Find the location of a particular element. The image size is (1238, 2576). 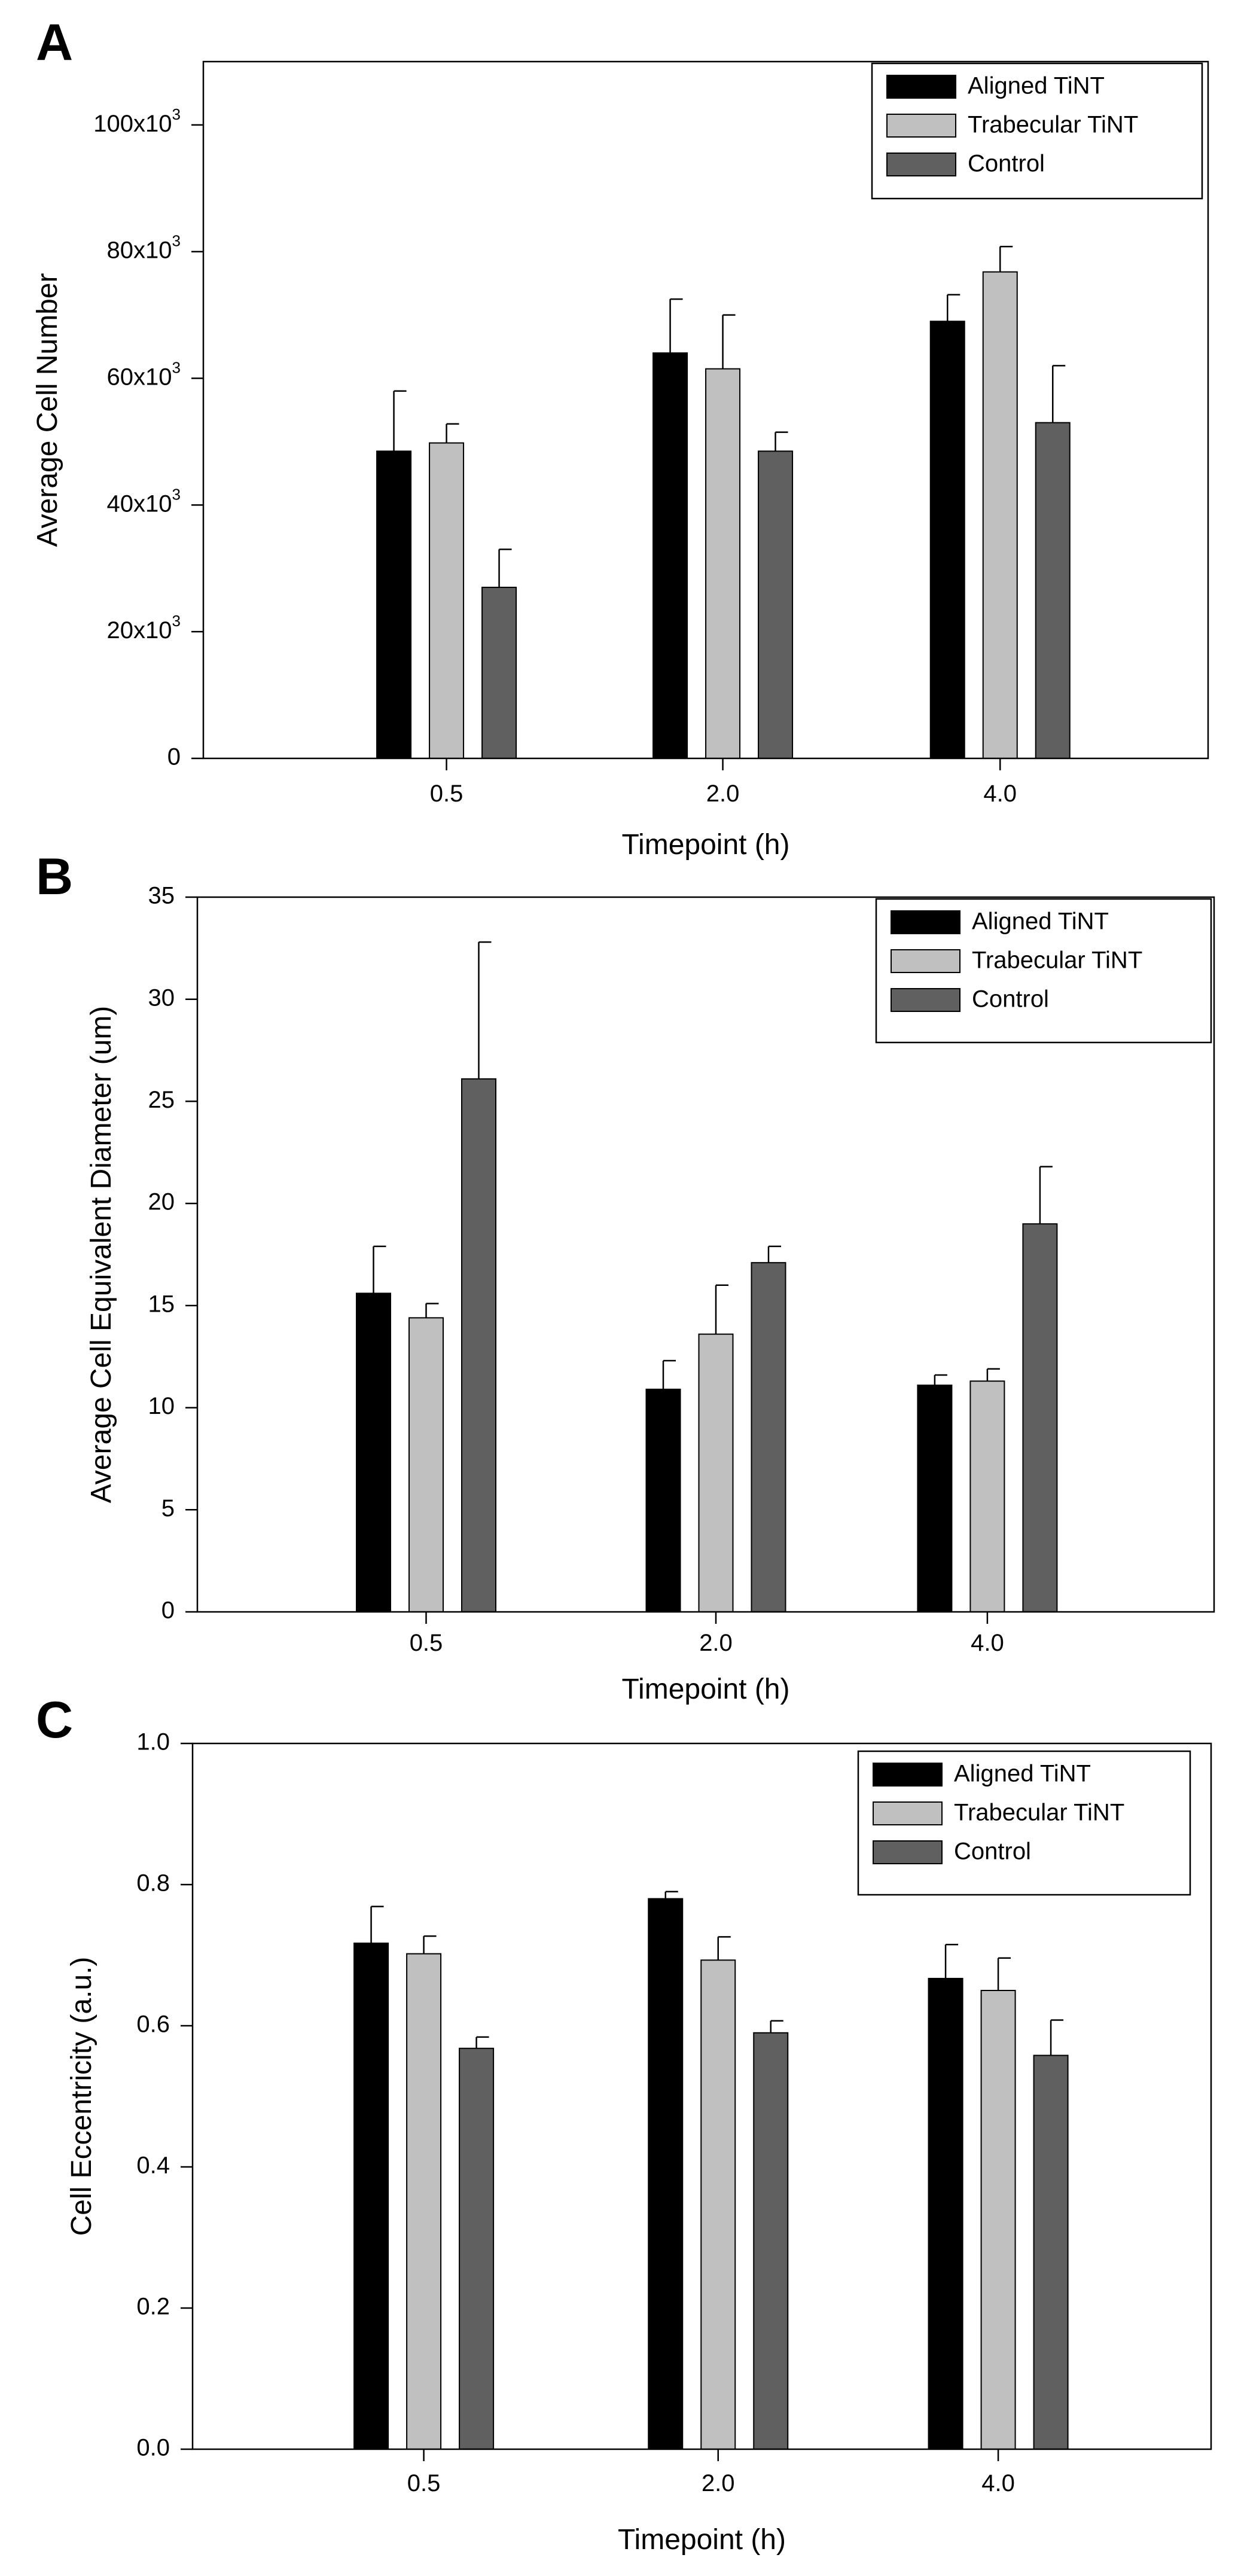

y-tick-label: 80x103 is located at coordinates (144, 248).